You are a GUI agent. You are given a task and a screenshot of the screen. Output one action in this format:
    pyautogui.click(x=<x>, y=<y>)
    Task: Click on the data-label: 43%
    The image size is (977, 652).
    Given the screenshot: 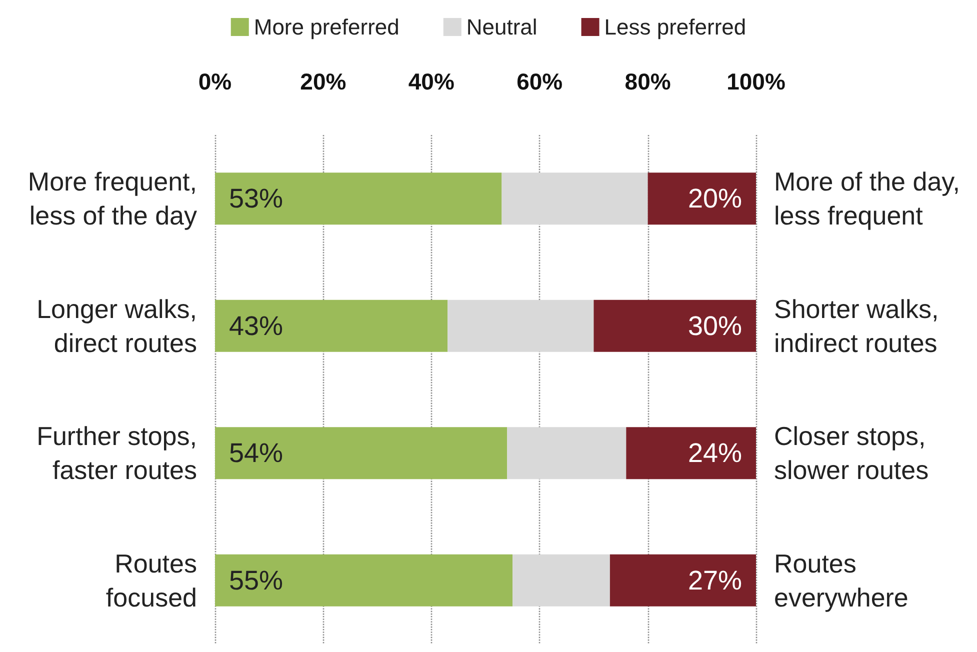 What is the action you would take?
    pyautogui.click(x=256, y=325)
    